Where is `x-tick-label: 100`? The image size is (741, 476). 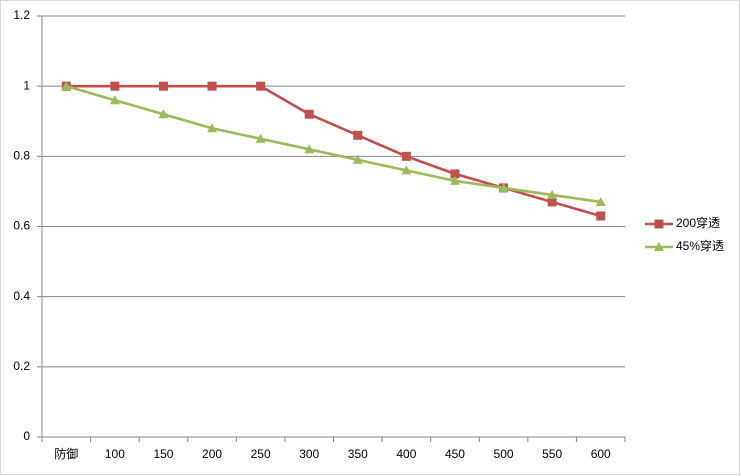 x-tick-label: 100 is located at coordinates (115, 454).